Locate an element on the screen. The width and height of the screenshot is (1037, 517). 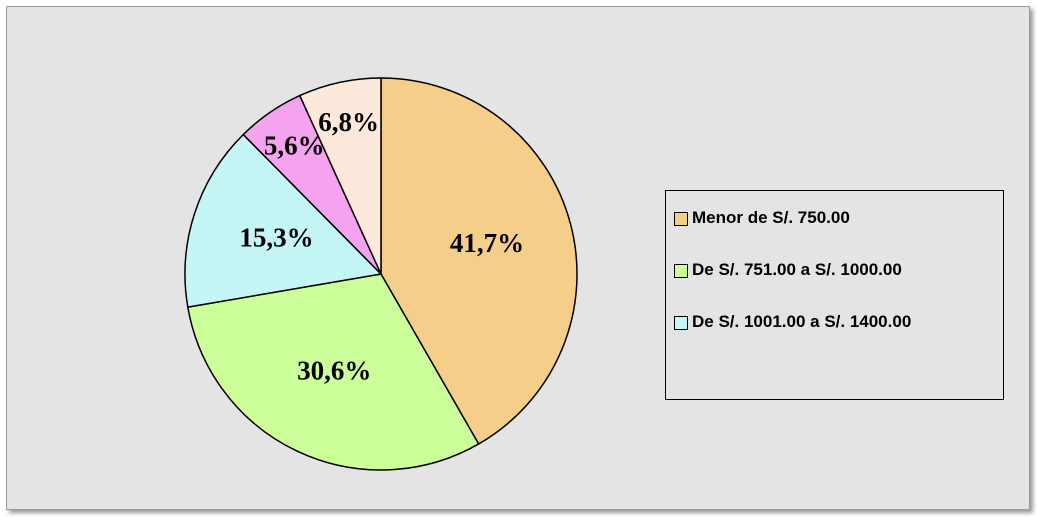
data-label: 5,6% is located at coordinates (294, 145).